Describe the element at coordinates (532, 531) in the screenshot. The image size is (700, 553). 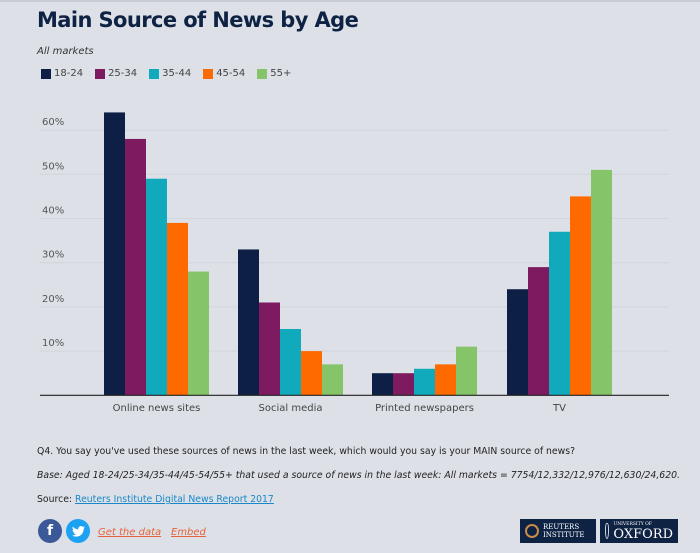
I see `reuters-emblem-icon` at that location.